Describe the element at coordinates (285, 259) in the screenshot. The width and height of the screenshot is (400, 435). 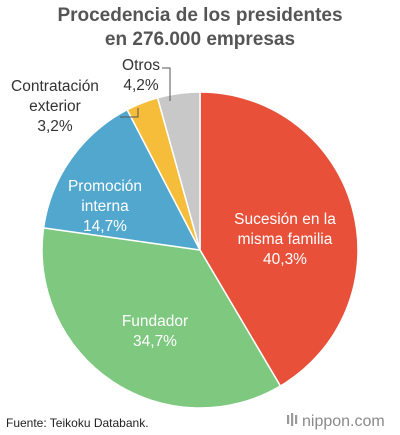
I see `slice-value-label: 40,3%` at that location.